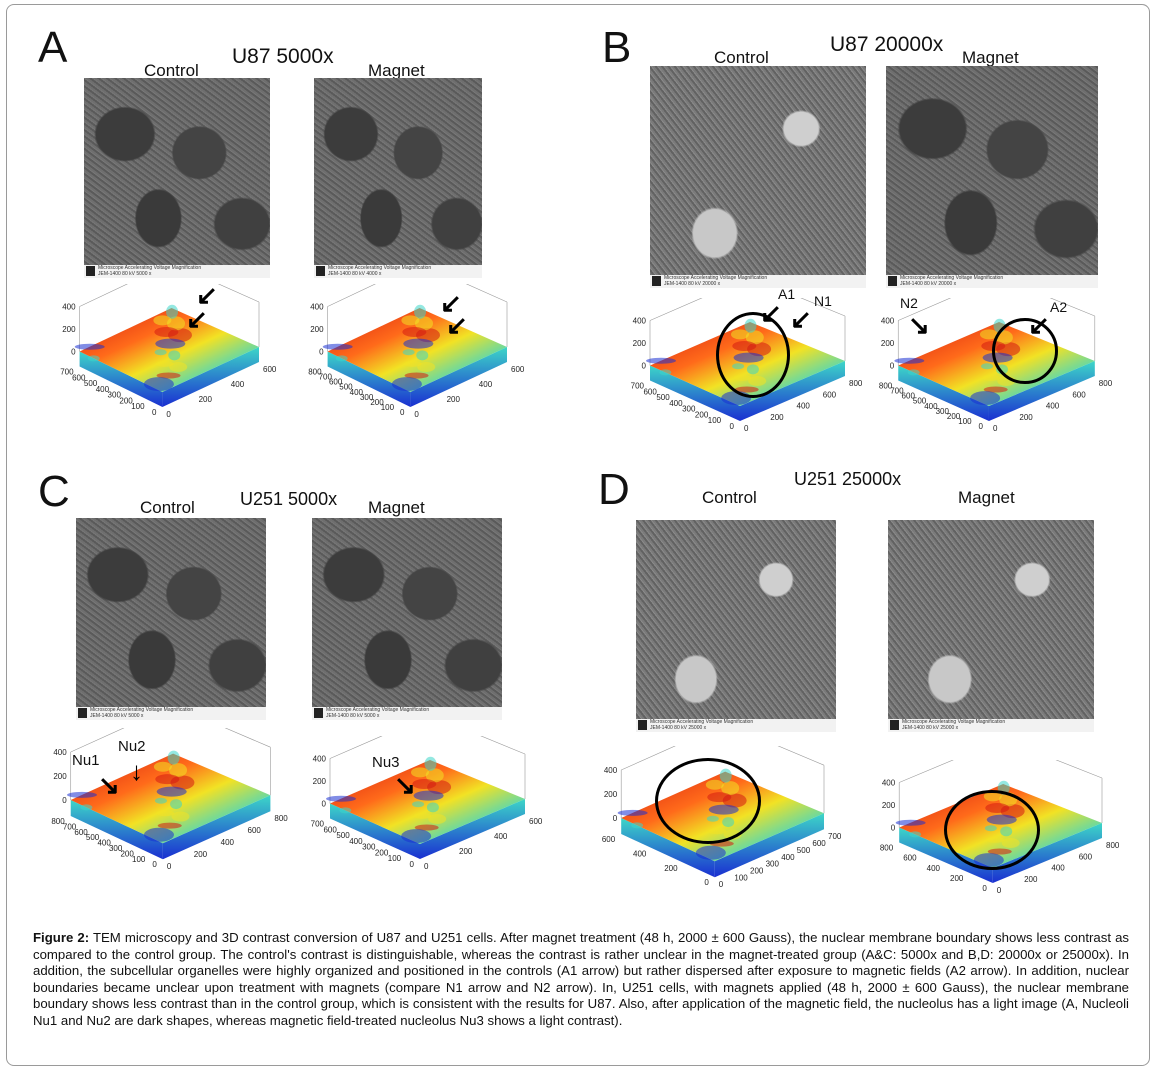 The image size is (1158, 1073). I want to click on circle-marker-a1, so click(753, 355).